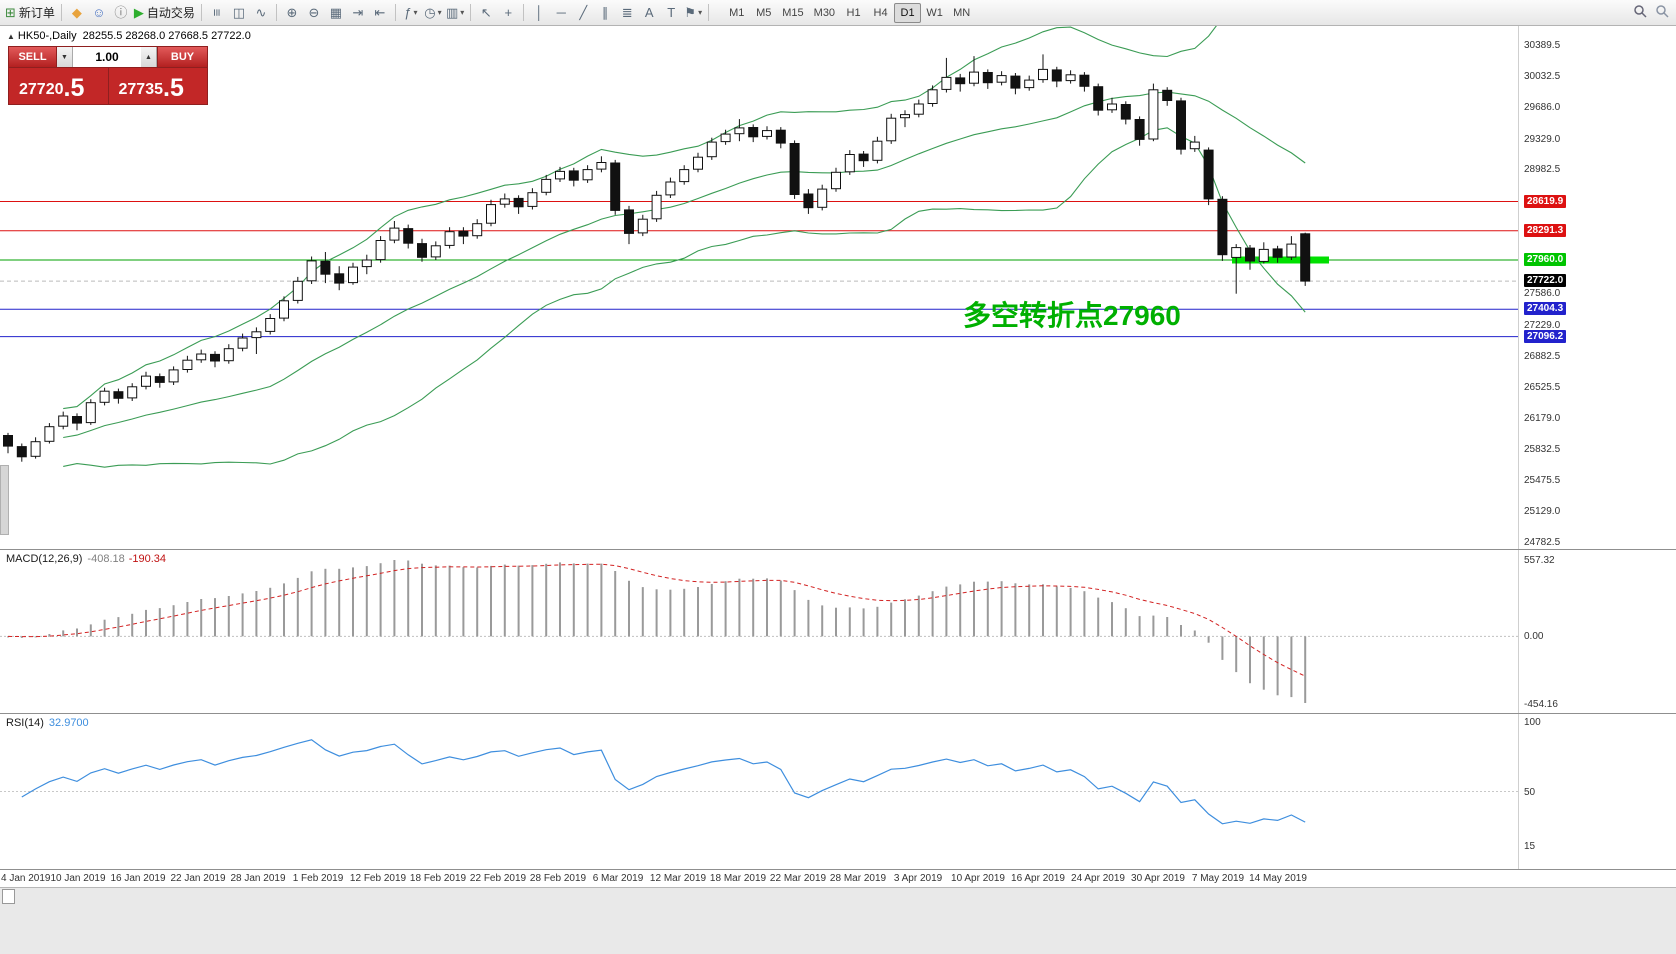  I want to click on rsi-value: 32.9700, so click(68, 723).